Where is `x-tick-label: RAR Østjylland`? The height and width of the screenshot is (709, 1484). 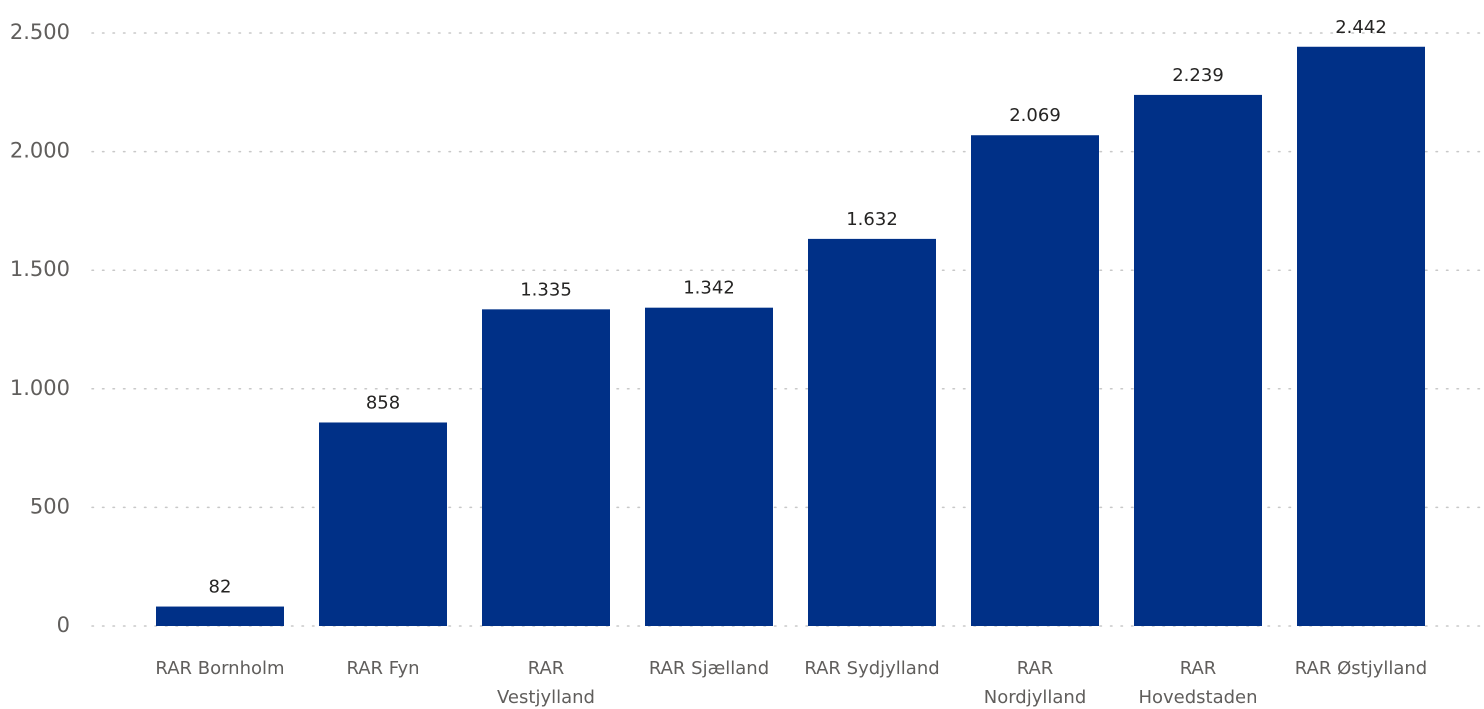
x-tick-label: RAR Østjylland is located at coordinates (1361, 668).